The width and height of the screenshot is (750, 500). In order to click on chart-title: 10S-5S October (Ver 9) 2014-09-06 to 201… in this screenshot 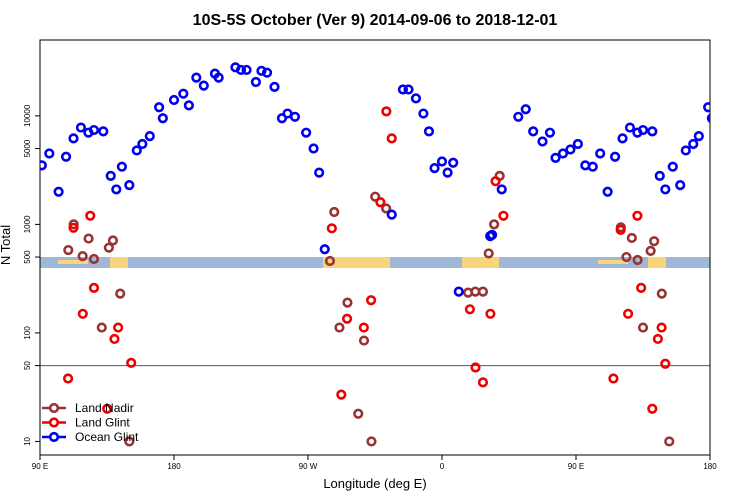, I will do `click(375, 20)`.